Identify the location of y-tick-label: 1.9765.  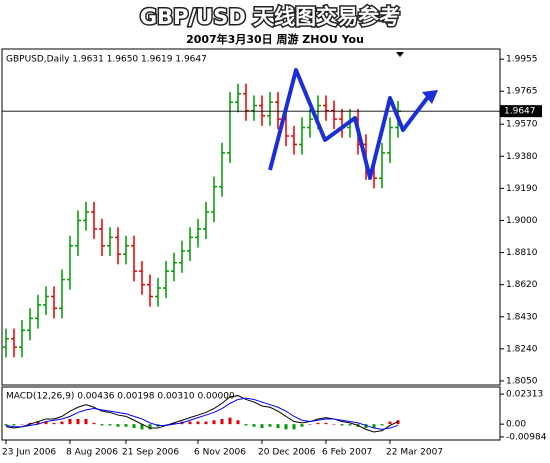
(522, 92).